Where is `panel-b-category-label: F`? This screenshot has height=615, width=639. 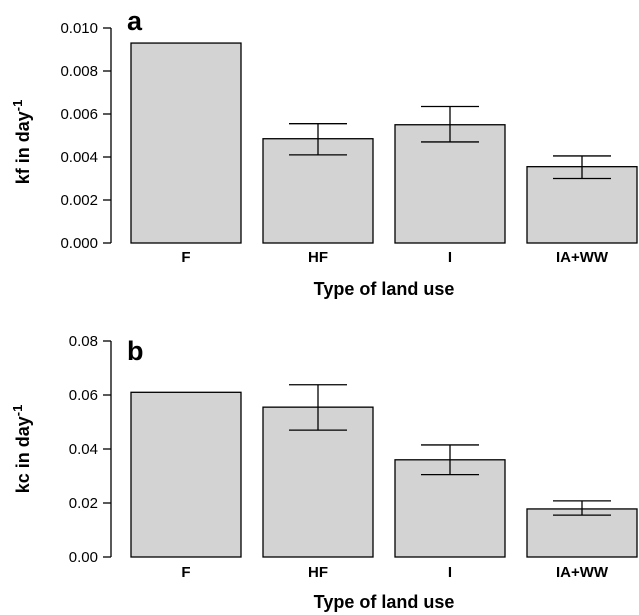 panel-b-category-label: F is located at coordinates (185, 572).